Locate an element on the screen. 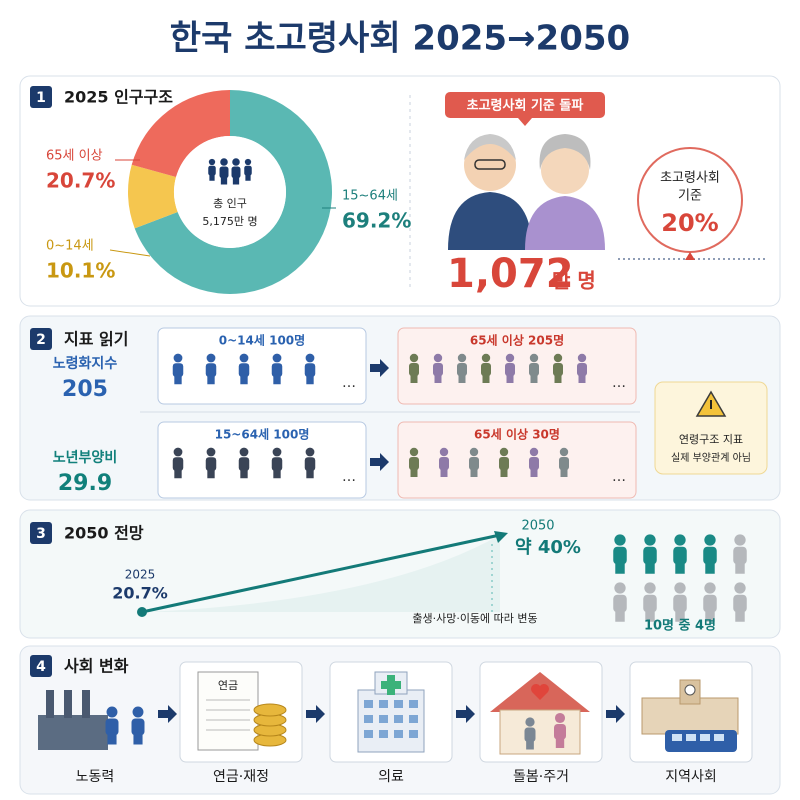 This screenshot has width=800, height=800. label: 노년부양비 is located at coordinates (85, 458).